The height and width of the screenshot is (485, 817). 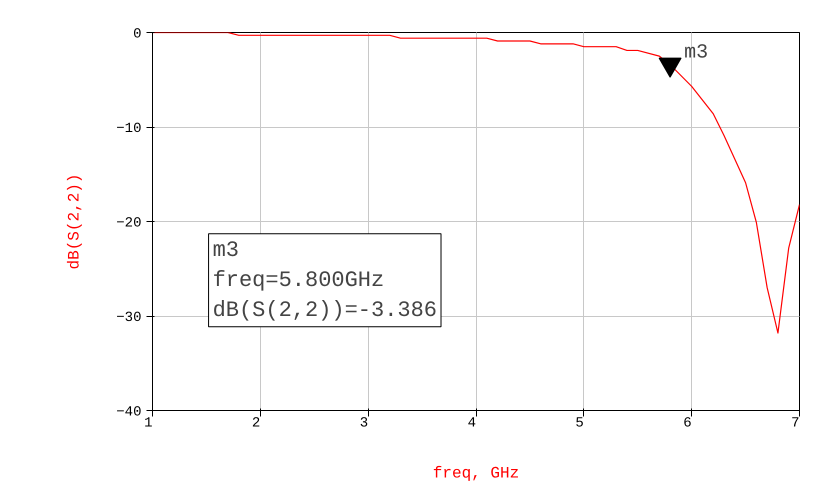 I want to click on x-tick-label: 4, so click(x=472, y=424).